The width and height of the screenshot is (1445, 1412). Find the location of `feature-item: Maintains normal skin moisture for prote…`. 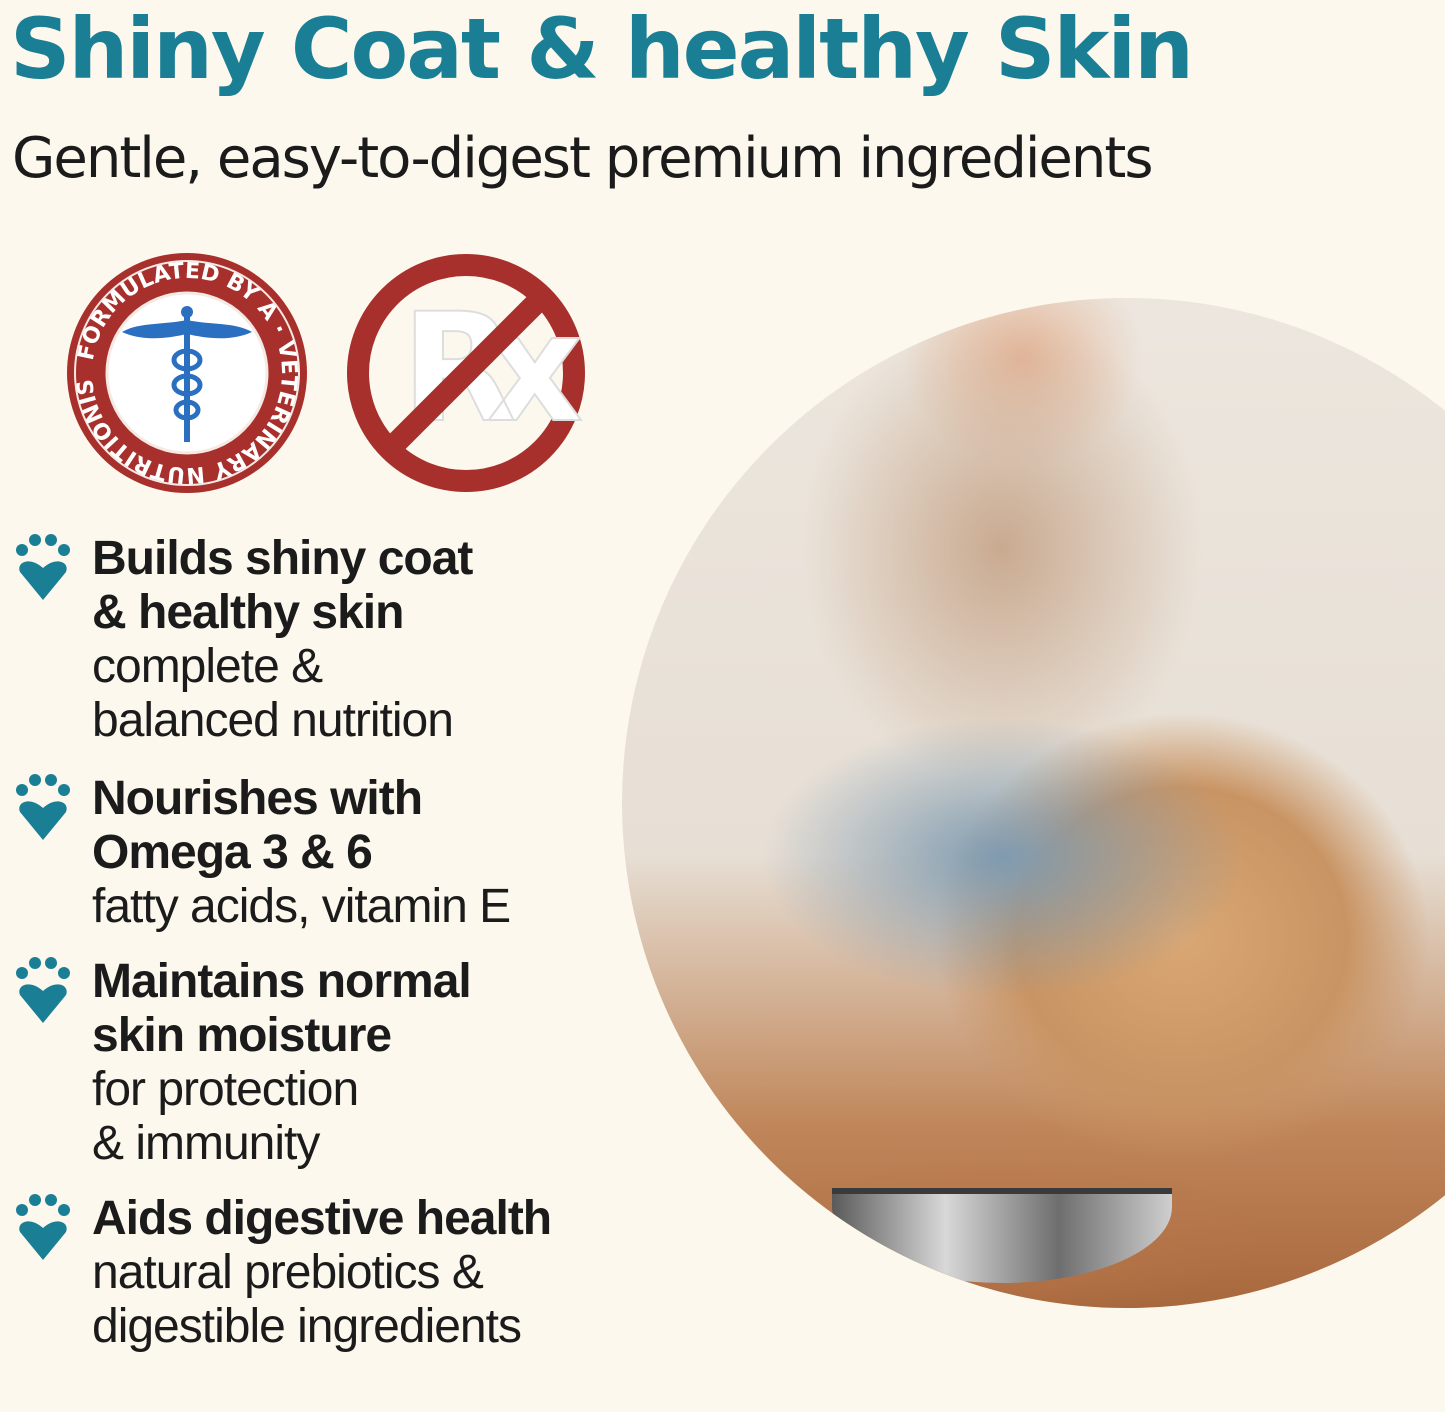

feature-item: Maintains normal skin moisture for prote… is located at coordinates (324, 1063).